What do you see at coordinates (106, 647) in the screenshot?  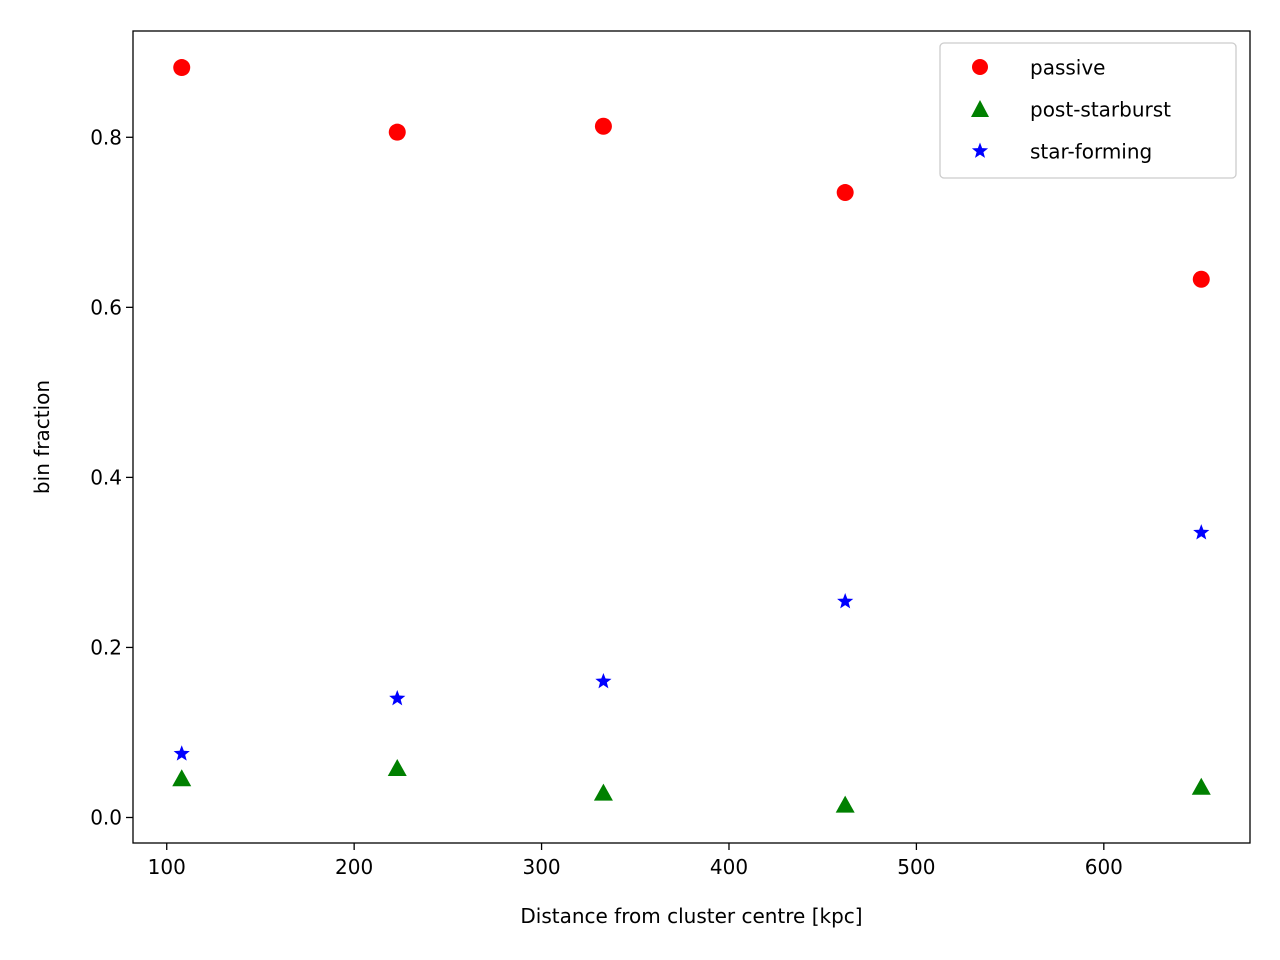 I see `y-tick-label: 0.2` at bounding box center [106, 647].